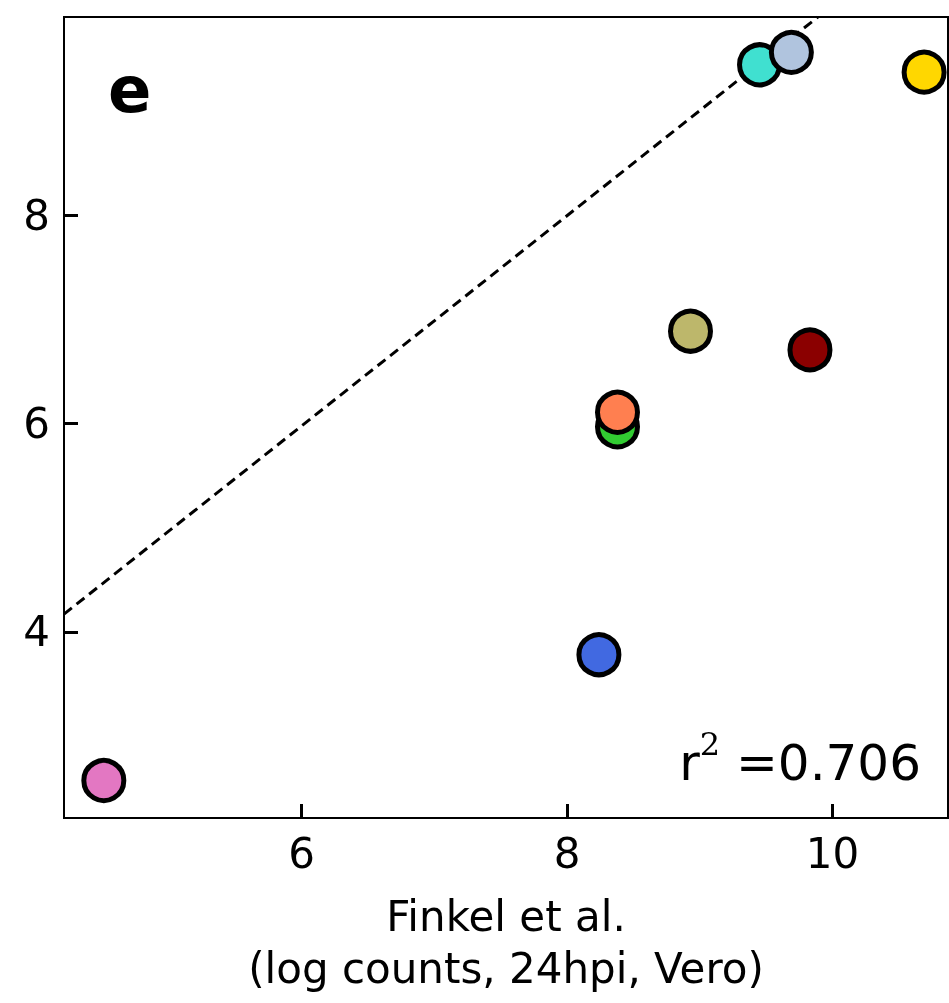 The height and width of the screenshot is (1003, 949). Describe the element at coordinates (36, 632) in the screenshot. I see `y-tick-label: 4` at that location.